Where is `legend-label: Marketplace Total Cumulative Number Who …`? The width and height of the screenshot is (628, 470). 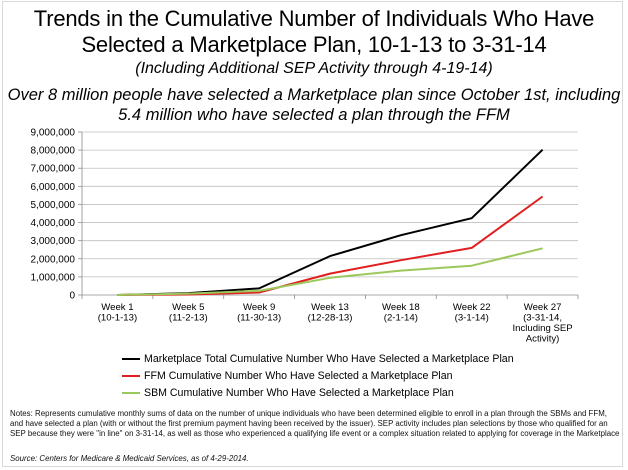
legend-label: Marketplace Total Cumulative Number Who … is located at coordinates (329, 358).